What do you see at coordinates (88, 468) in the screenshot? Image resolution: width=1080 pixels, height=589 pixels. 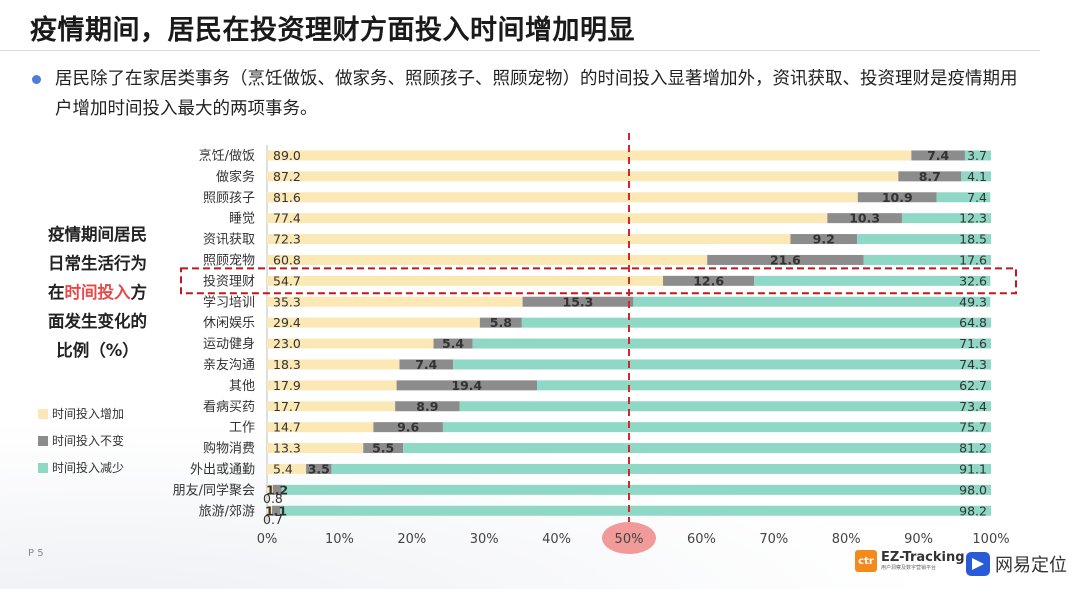 I see `legend-label-decrease: 时间投入减少` at bounding box center [88, 468].